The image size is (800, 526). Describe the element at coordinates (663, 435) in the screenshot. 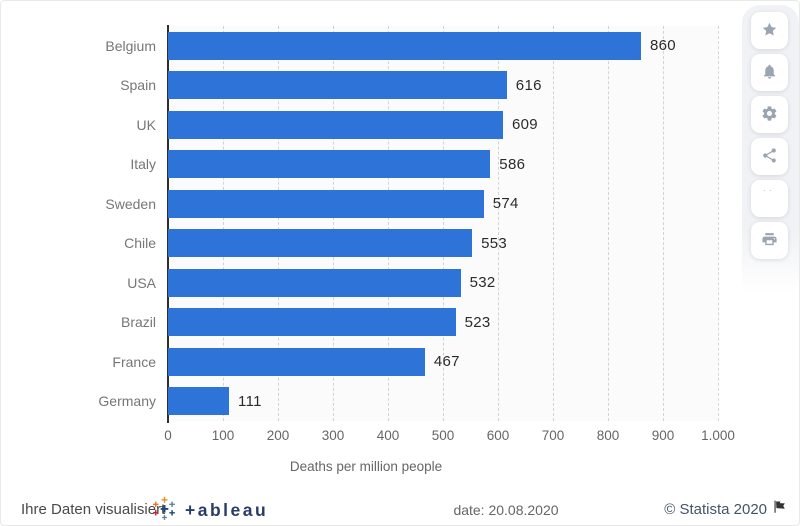

I see `x-tick-label: 900` at that location.